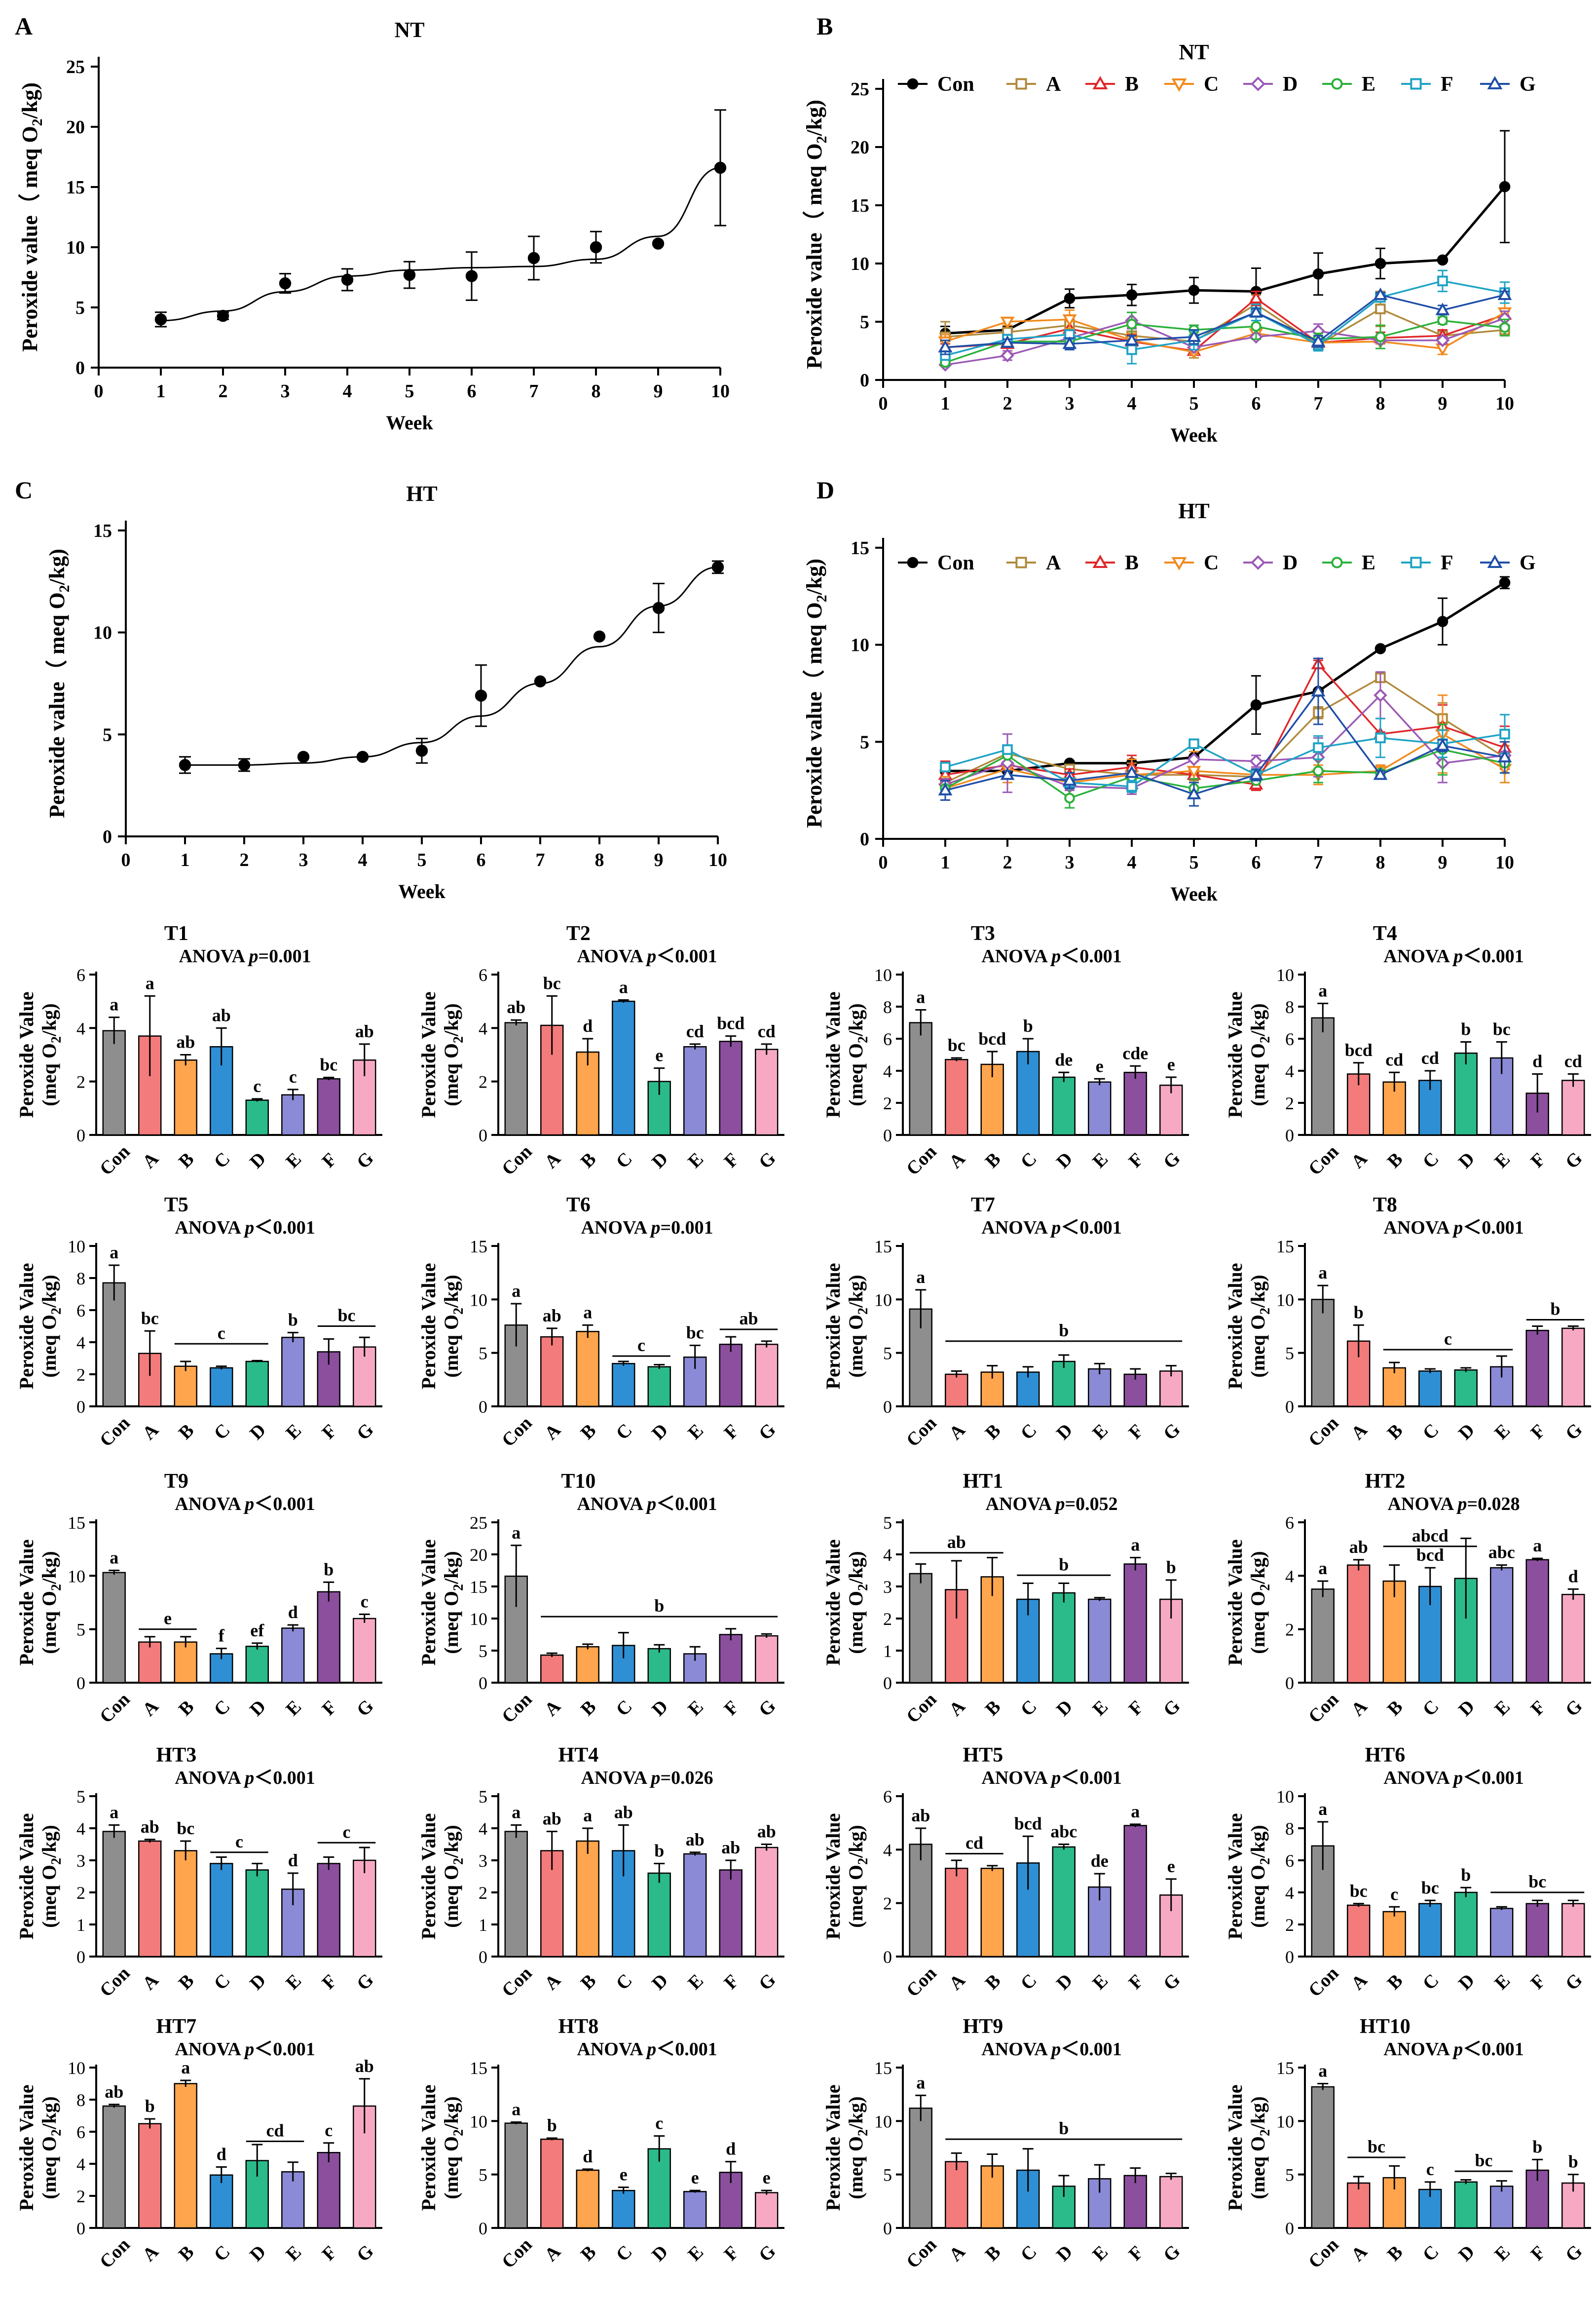  Describe the element at coordinates (177, 1755) in the screenshot. I see `chart-title: HT3` at that location.